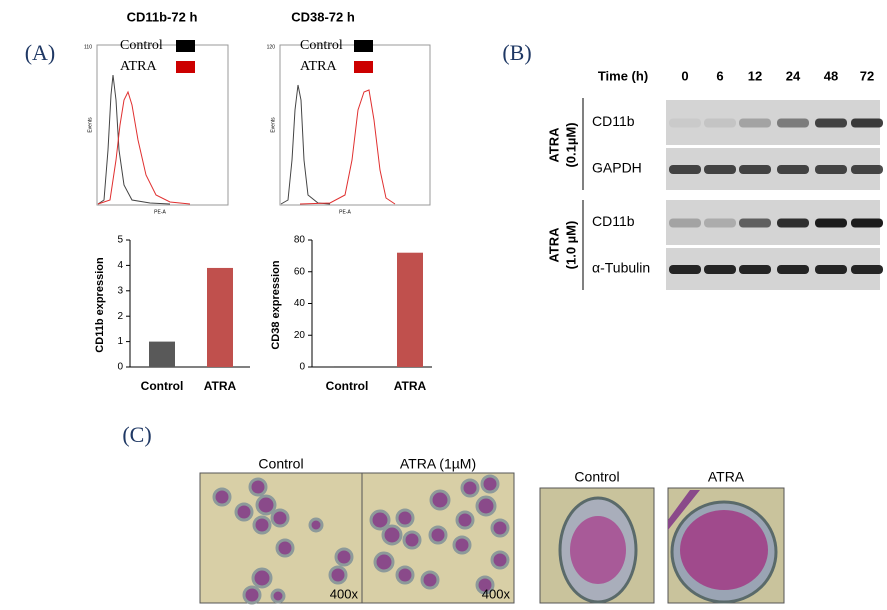 The width and height of the screenshot is (887, 610). What do you see at coordinates (617, 168) in the screenshot?
I see `protein-label: GAPDH` at bounding box center [617, 168].